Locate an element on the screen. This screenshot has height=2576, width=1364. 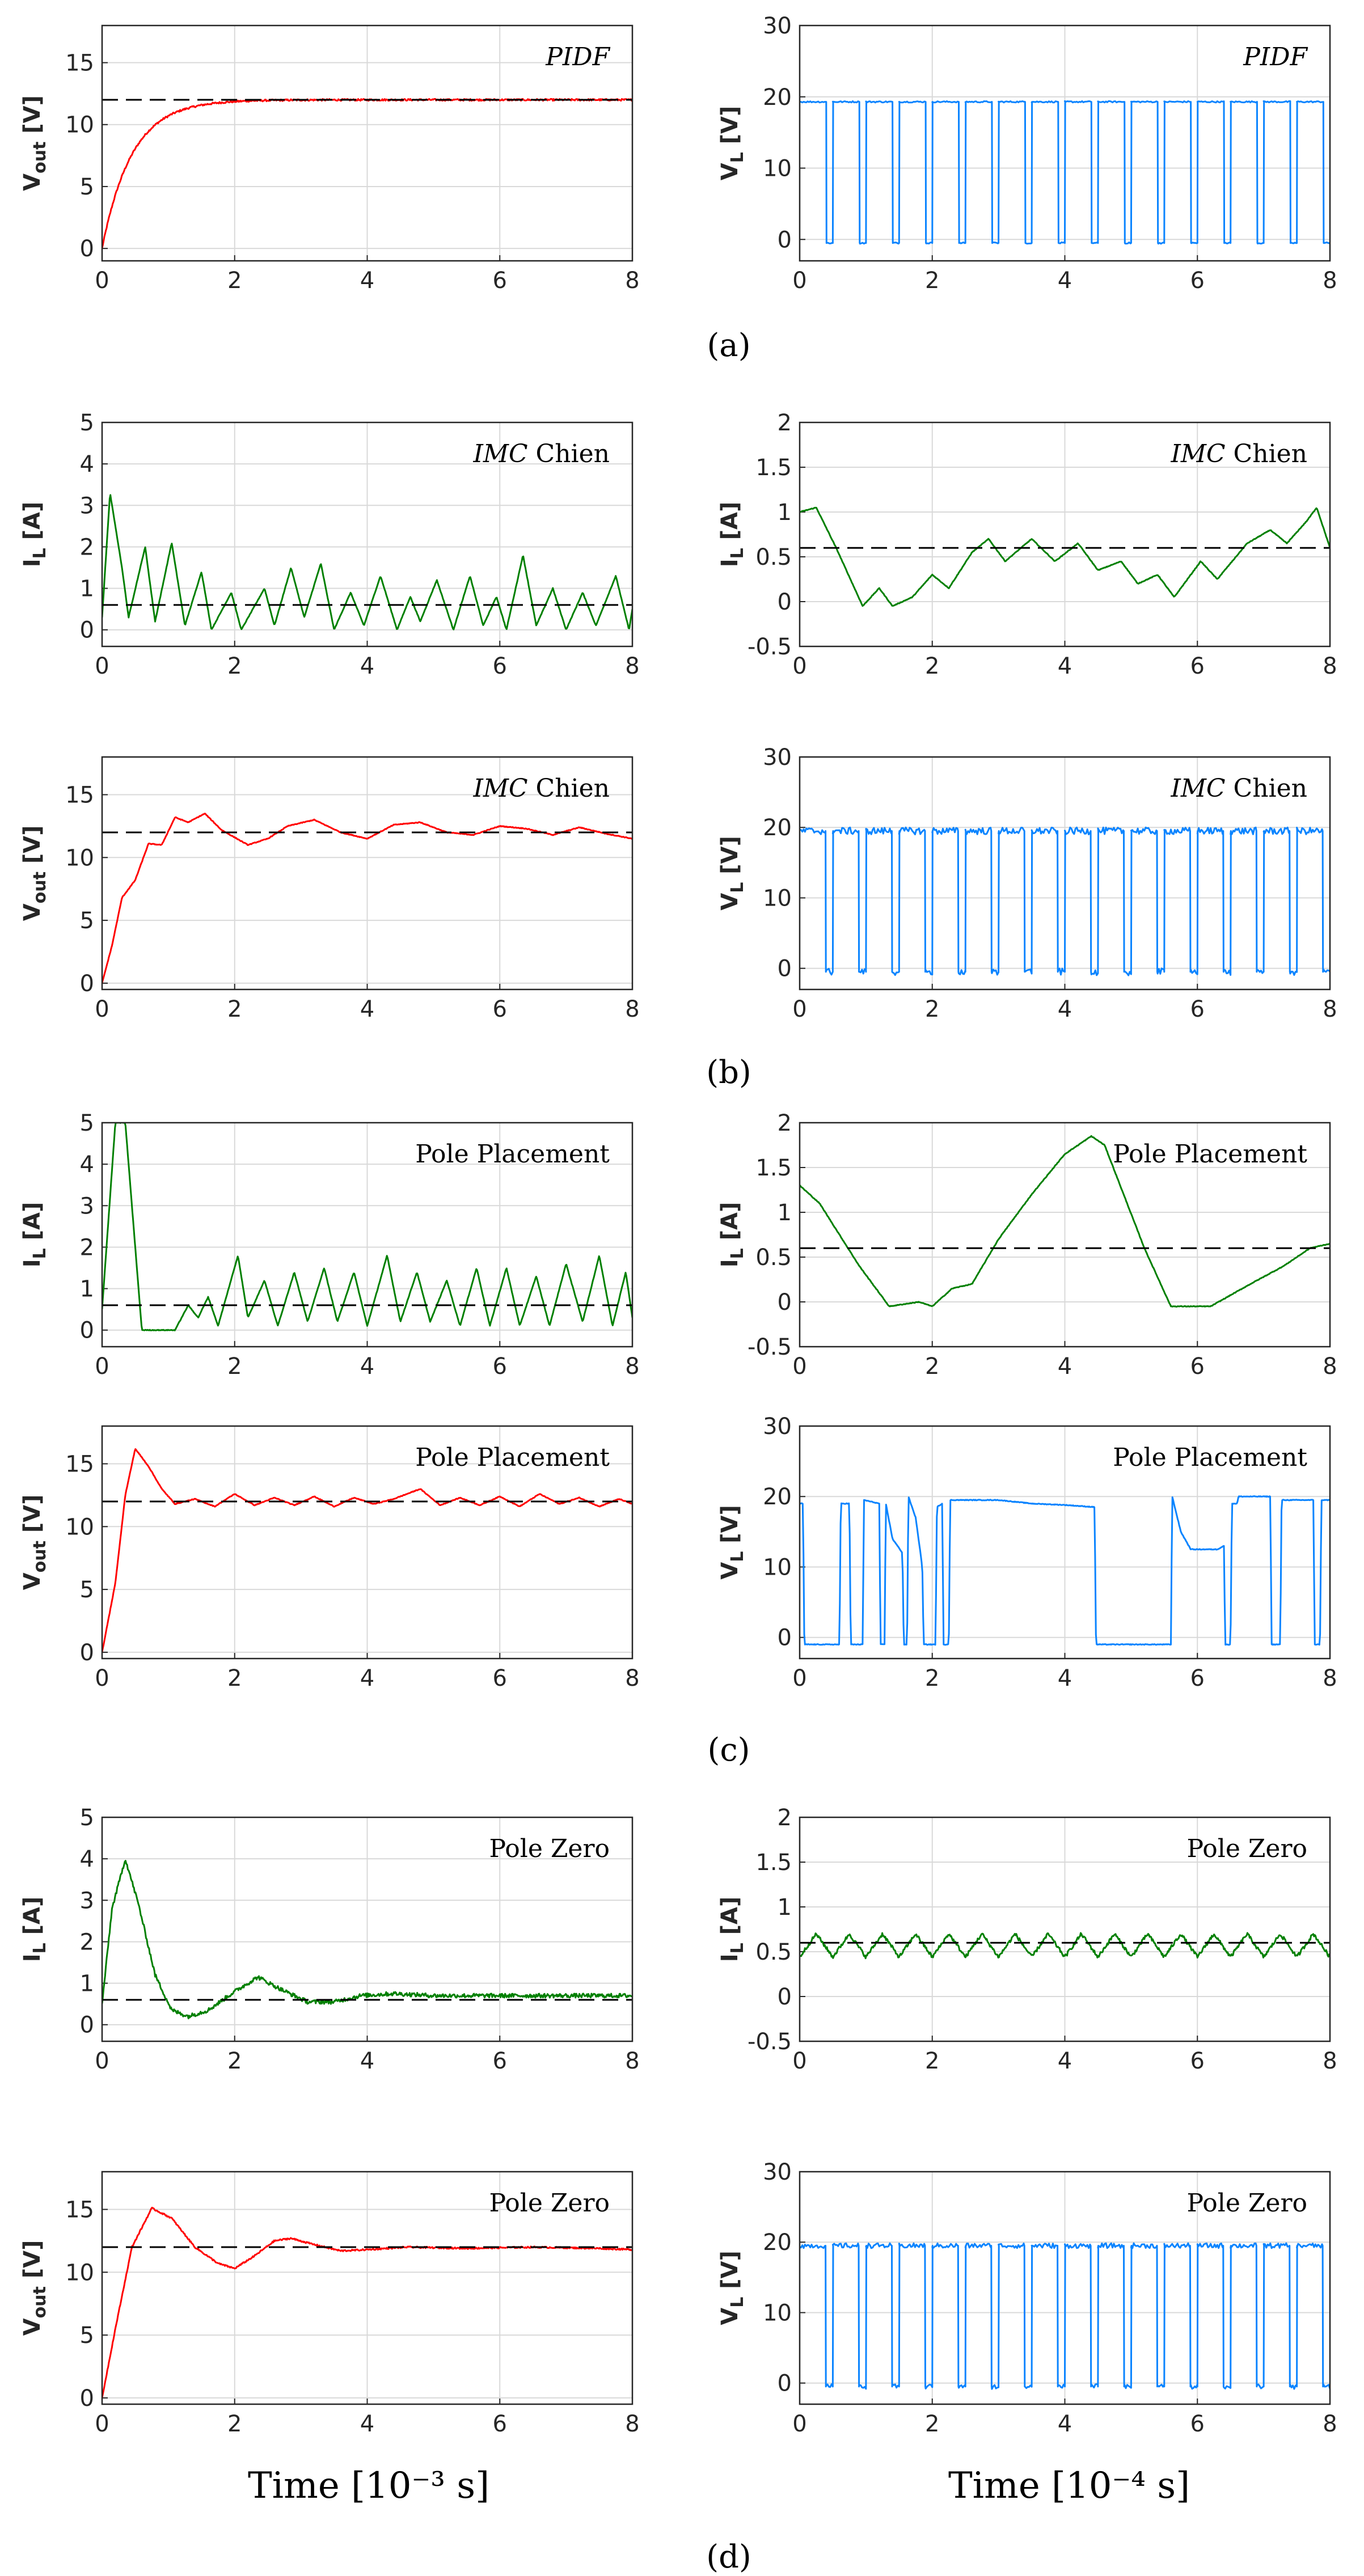
x-axis-label-left: Time [10⁻³ s] is located at coordinates (368, 2486).